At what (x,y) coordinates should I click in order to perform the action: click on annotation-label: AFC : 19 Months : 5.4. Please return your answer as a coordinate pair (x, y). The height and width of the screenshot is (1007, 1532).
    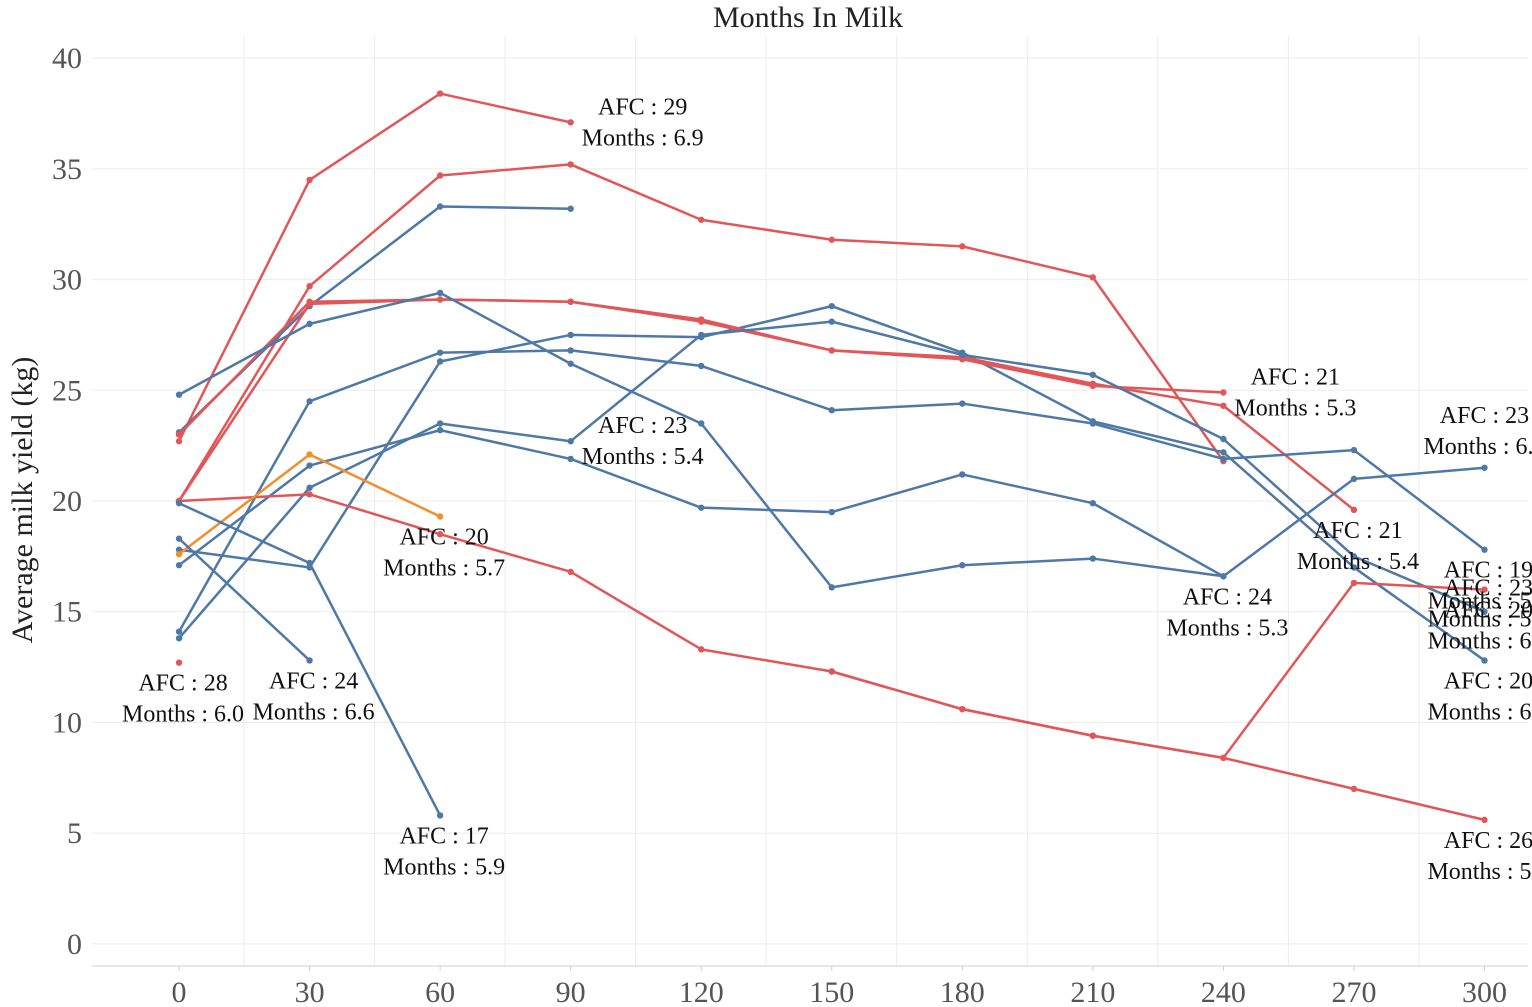
    Looking at the image, I should click on (1479, 586).